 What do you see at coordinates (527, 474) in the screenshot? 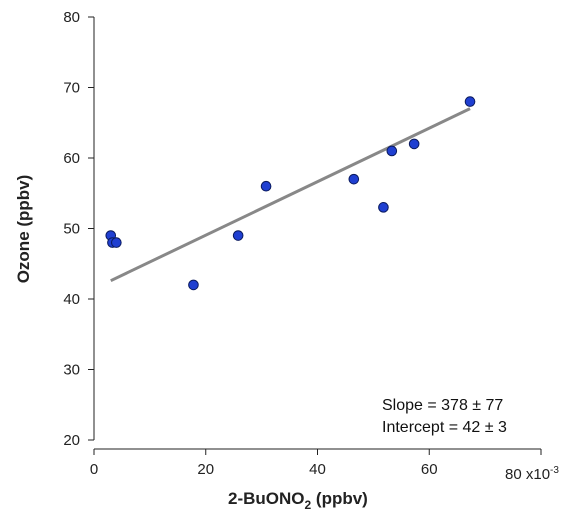
I see `x-scale-label-base: 80 x10` at bounding box center [527, 474].